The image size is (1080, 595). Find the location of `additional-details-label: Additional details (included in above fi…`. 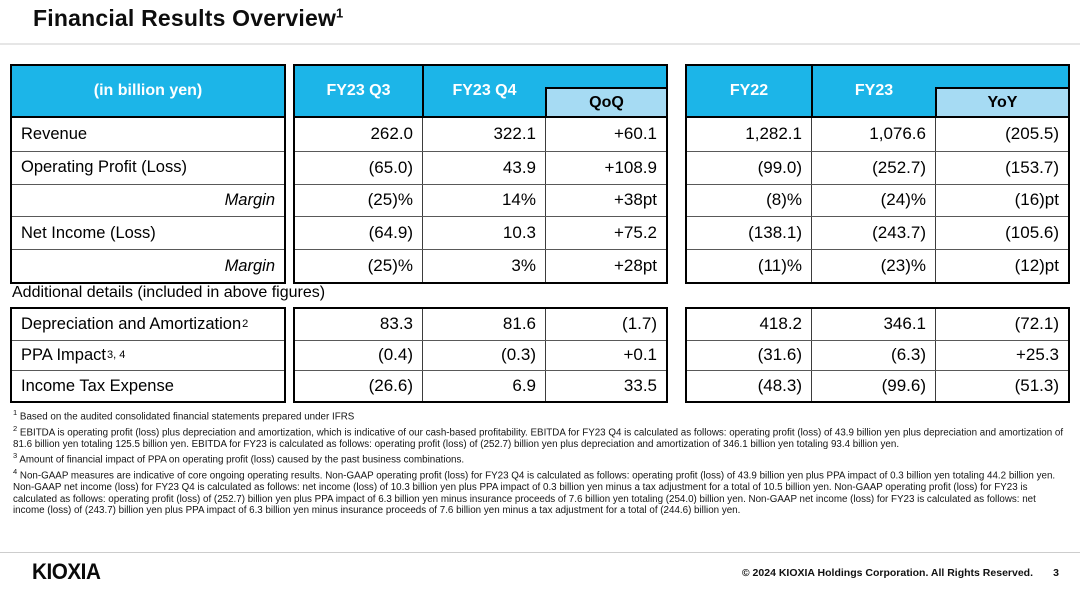

additional-details-label: Additional details (included in above fi… is located at coordinates (169, 292).